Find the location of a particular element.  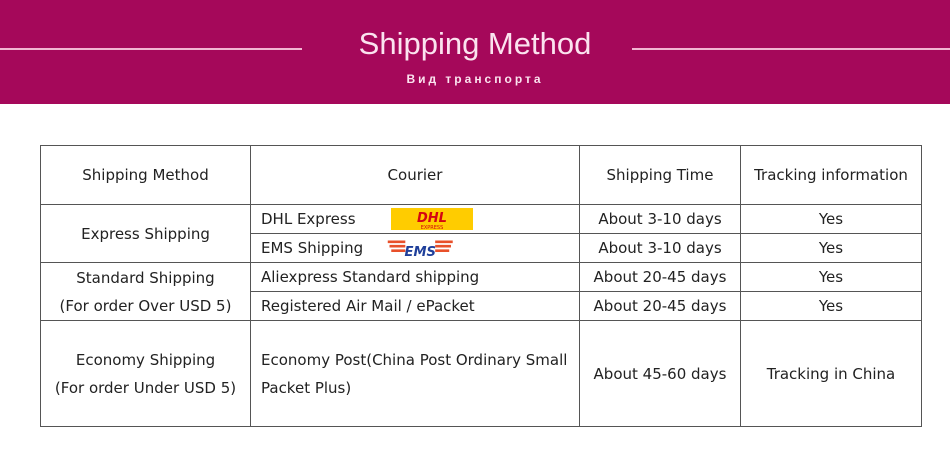

tracking-cell: Tracking in China is located at coordinates (831, 373).